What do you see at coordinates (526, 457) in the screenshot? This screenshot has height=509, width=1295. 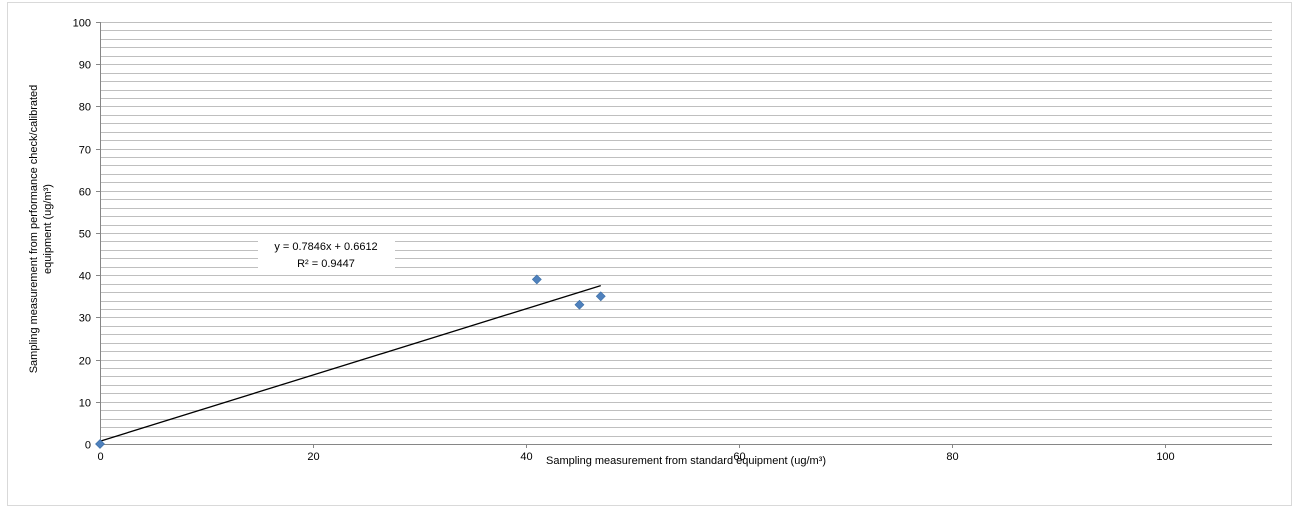 I see `x-tick-label: 40` at bounding box center [526, 457].